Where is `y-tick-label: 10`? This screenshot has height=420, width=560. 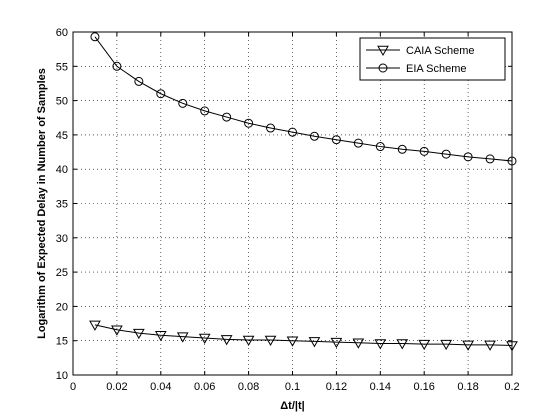 y-tick-label: 10 is located at coordinates (62, 376).